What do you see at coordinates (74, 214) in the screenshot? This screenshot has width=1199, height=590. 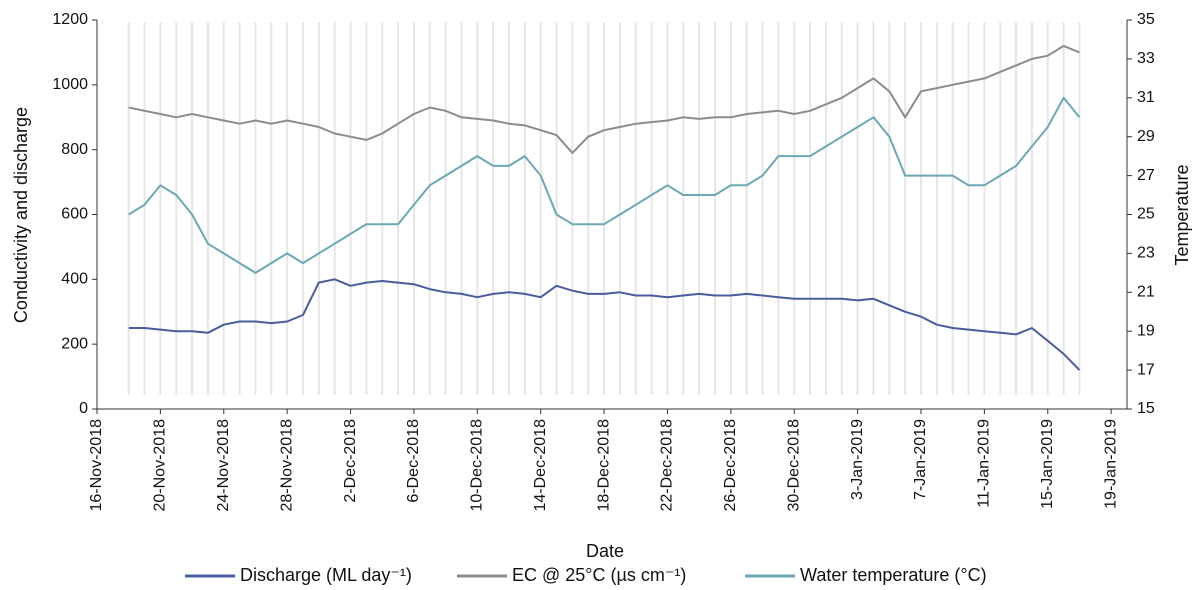 I see `y-tick-label: 600` at bounding box center [74, 214].